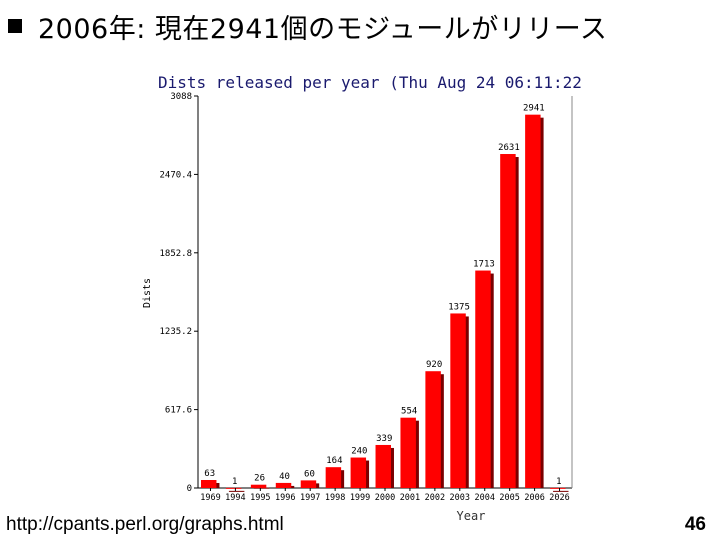 Image resolution: width=720 pixels, height=540 pixels. Describe the element at coordinates (15, 26) in the screenshot. I see `square-bullet-icon` at that location.